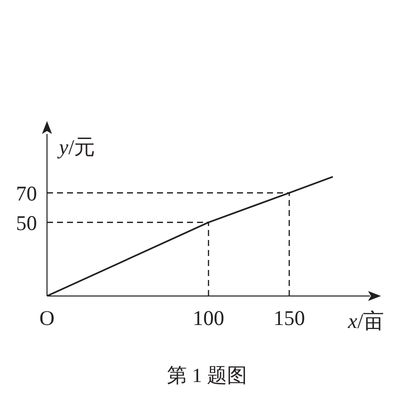 The width and height of the screenshot is (414, 396). I want to click on y-tick-label: 70, so click(26, 193).